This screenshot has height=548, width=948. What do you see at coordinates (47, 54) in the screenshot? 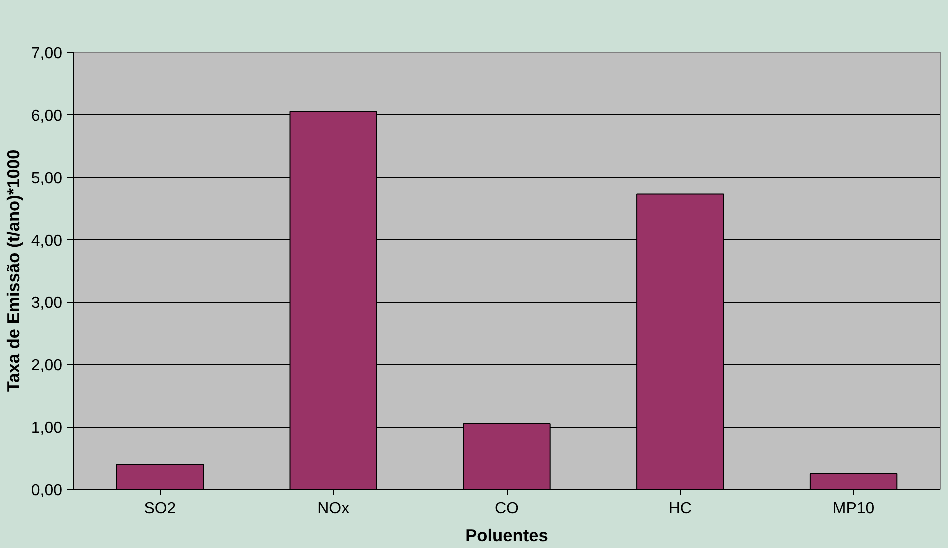
I see `y-tick-label: 7,00` at bounding box center [47, 54].